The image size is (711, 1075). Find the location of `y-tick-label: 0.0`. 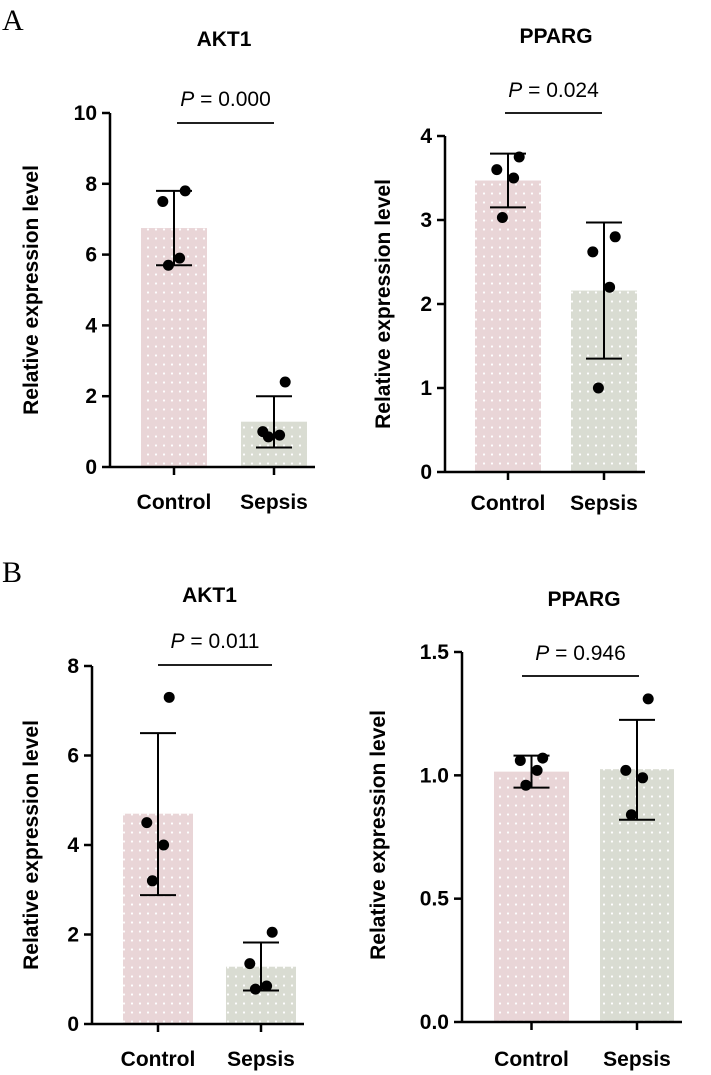

y-tick-label: 0.0 is located at coordinates (434, 1022).